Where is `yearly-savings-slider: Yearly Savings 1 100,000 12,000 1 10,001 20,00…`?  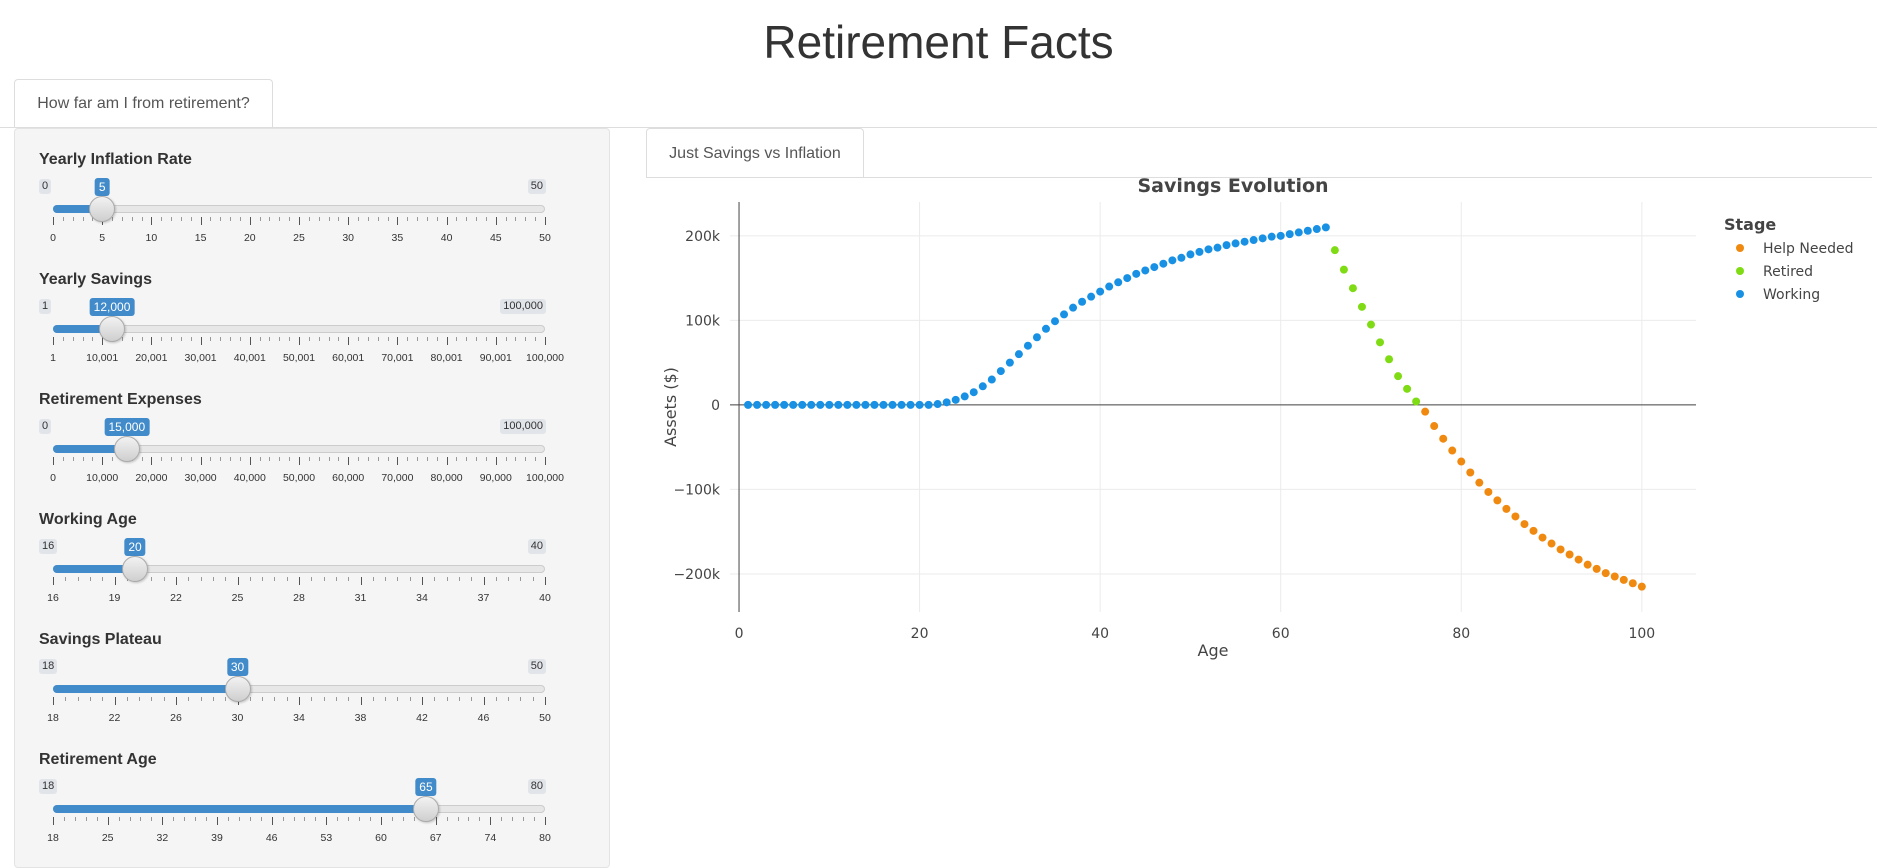 yearly-savings-slider: Yearly Savings 1 100,000 12,000 1 10,001 20,00… is located at coordinates (301, 326).